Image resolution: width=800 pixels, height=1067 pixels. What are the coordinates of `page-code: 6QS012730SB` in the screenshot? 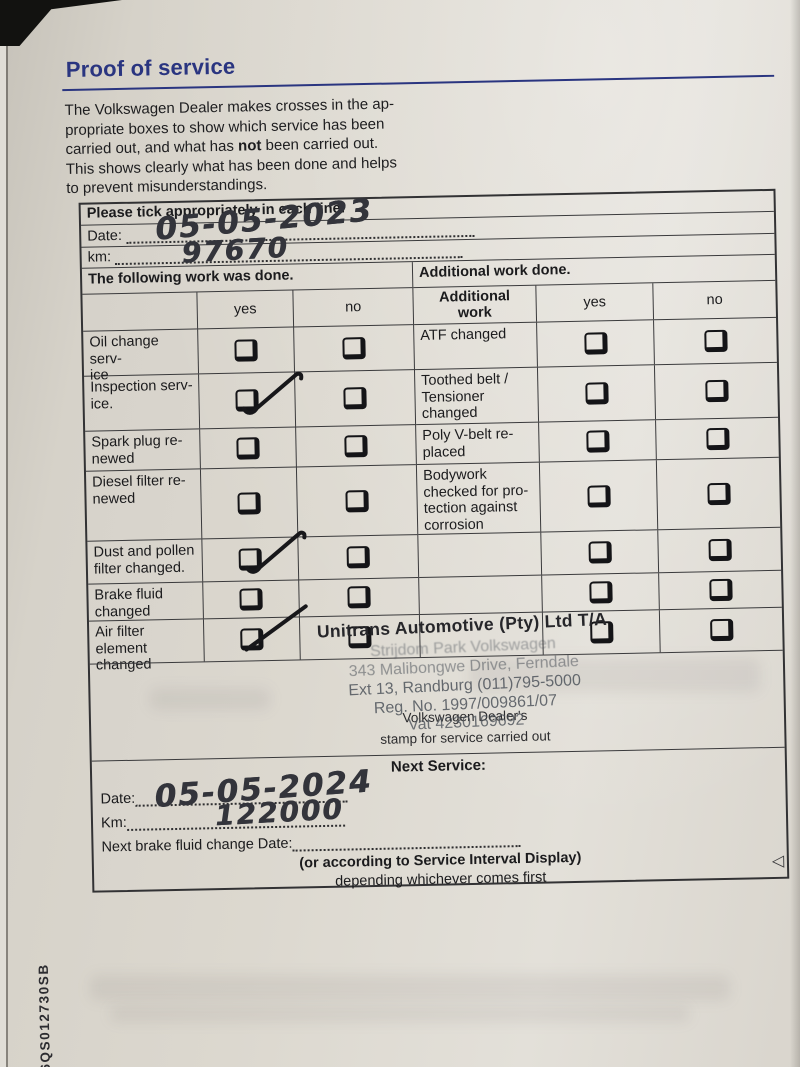 It's located at (44, 1015).